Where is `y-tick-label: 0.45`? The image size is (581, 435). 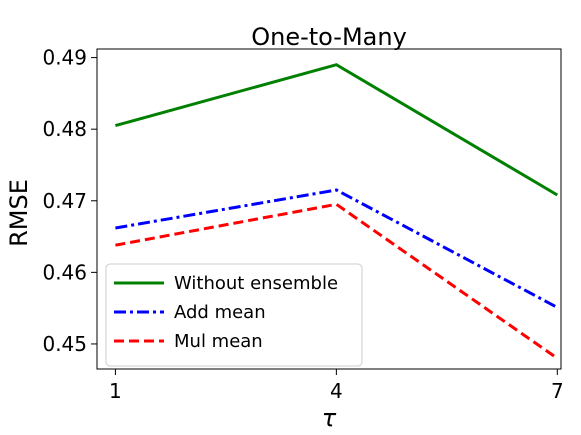
y-tick-label: 0.45 is located at coordinates (64, 344).